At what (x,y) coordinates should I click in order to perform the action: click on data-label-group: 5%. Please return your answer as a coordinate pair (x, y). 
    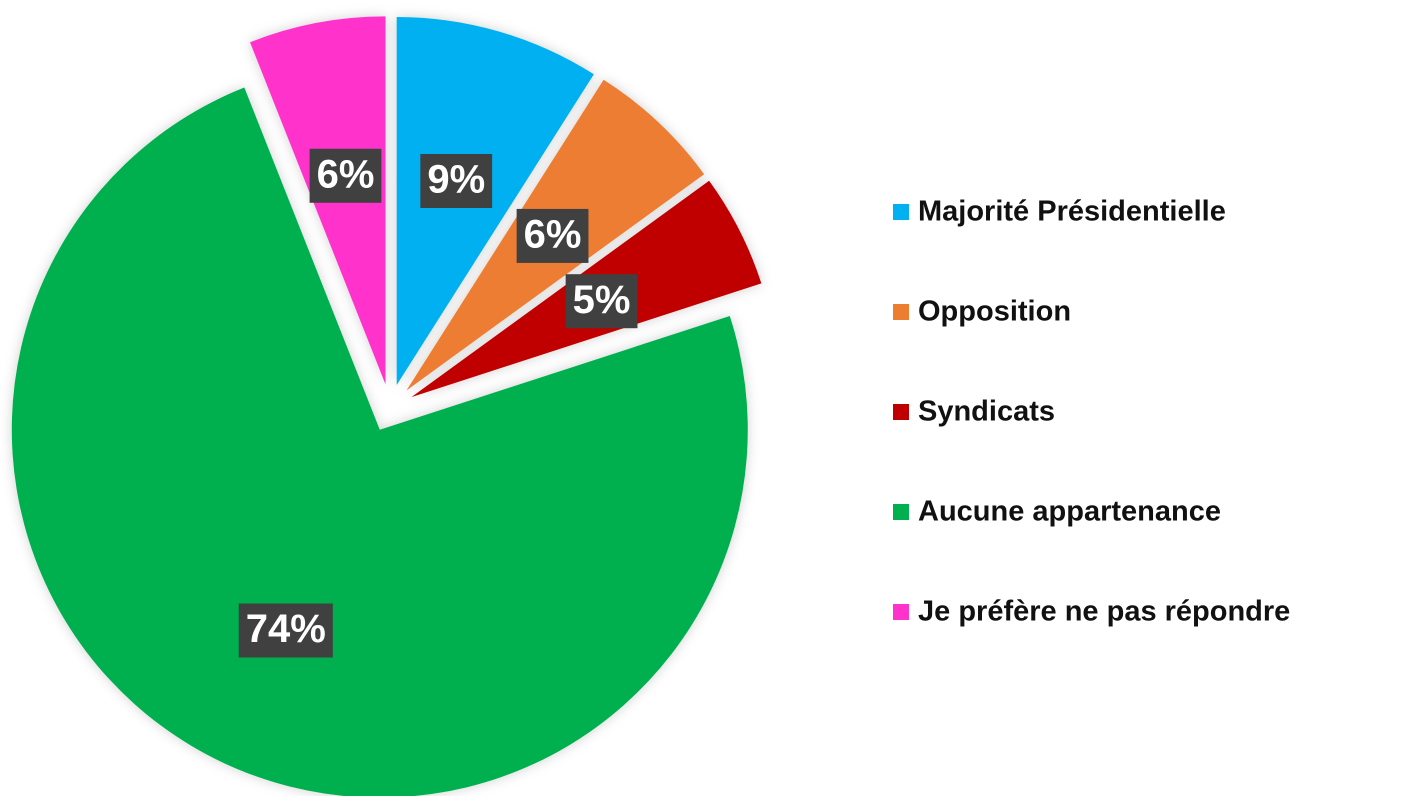
    Looking at the image, I should click on (601, 301).